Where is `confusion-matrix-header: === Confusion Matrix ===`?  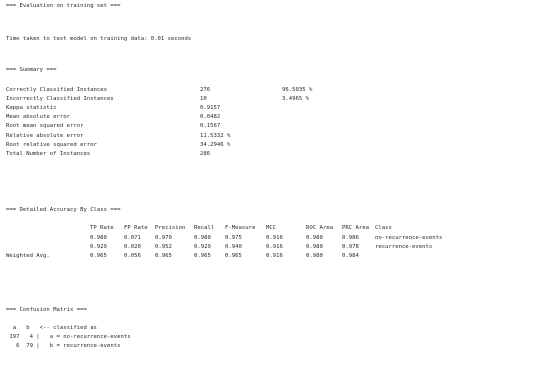
confusion-matrix-header: === Confusion Matrix === is located at coordinates (46, 310).